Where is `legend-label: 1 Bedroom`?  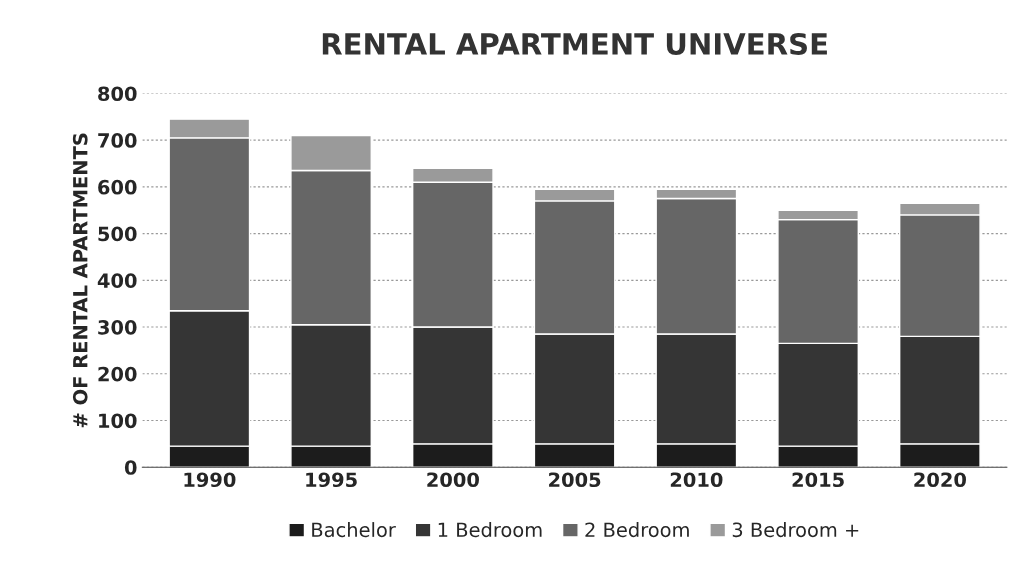 legend-label: 1 Bedroom is located at coordinates (490, 530).